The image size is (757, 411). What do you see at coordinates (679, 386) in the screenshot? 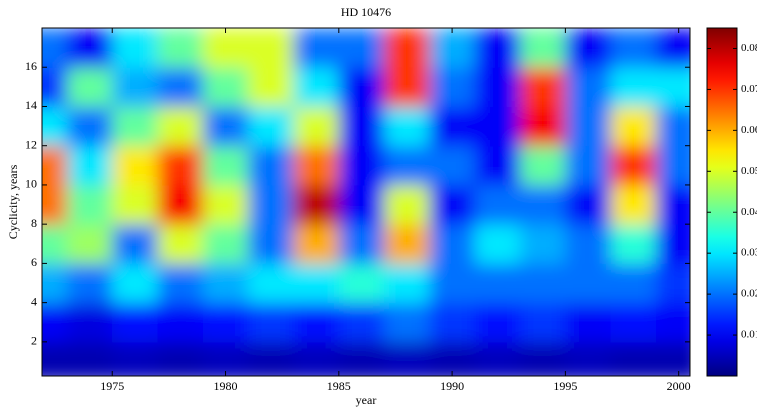
I see `x-tick-label: 2000` at bounding box center [679, 386].